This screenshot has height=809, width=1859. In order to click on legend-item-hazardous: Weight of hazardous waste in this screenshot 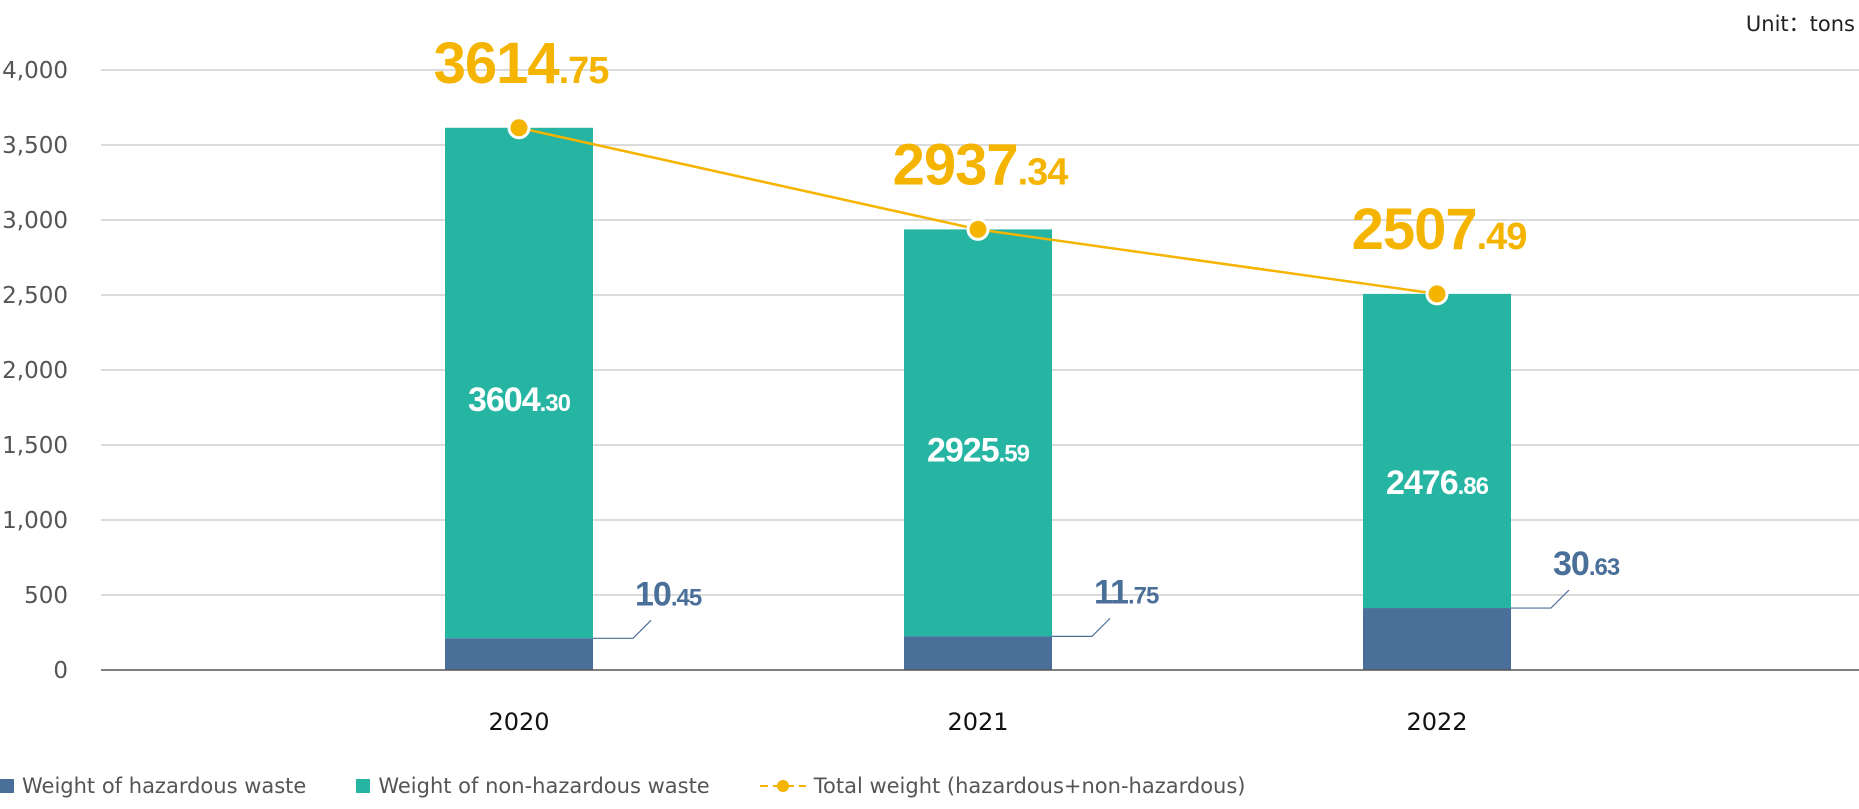, I will do `click(153, 786)`.